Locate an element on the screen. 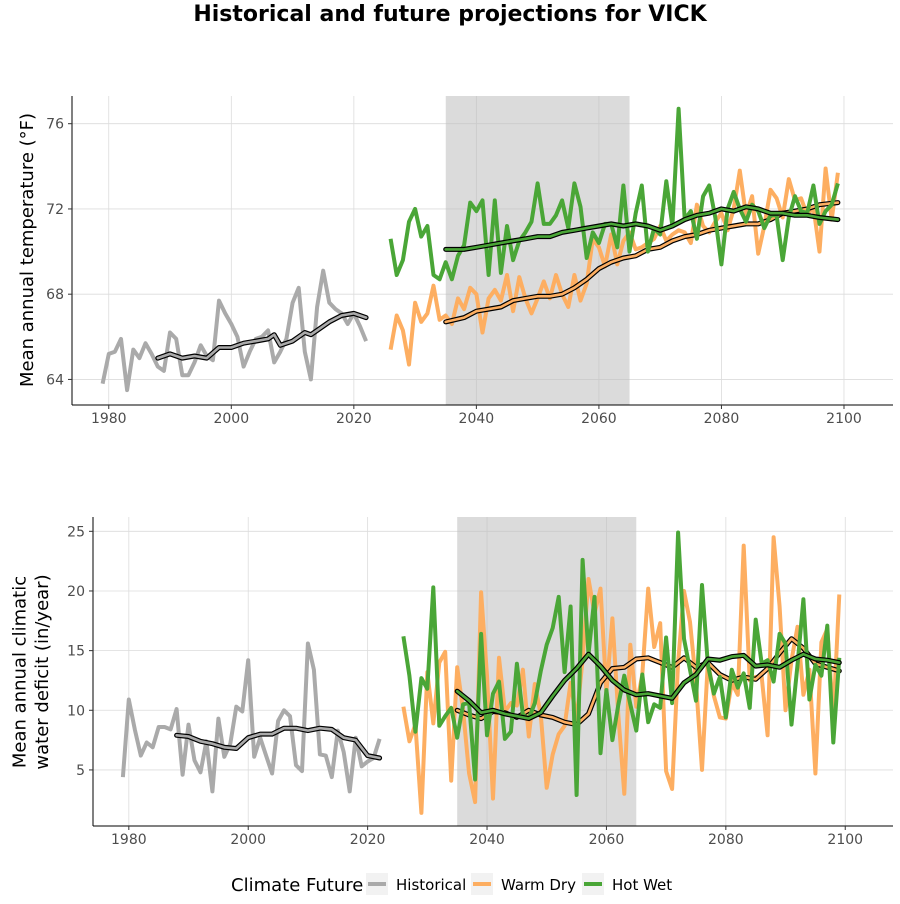 The width and height of the screenshot is (900, 904). y-axis-label-line2: water deficit (in/year) is located at coordinates (42, 671).